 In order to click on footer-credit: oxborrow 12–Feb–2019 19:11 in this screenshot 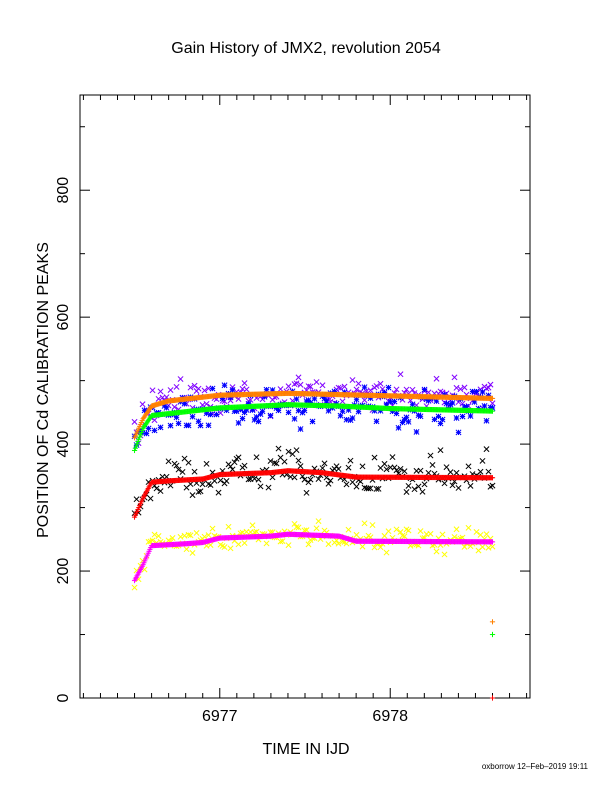, I will do `click(535, 766)`.